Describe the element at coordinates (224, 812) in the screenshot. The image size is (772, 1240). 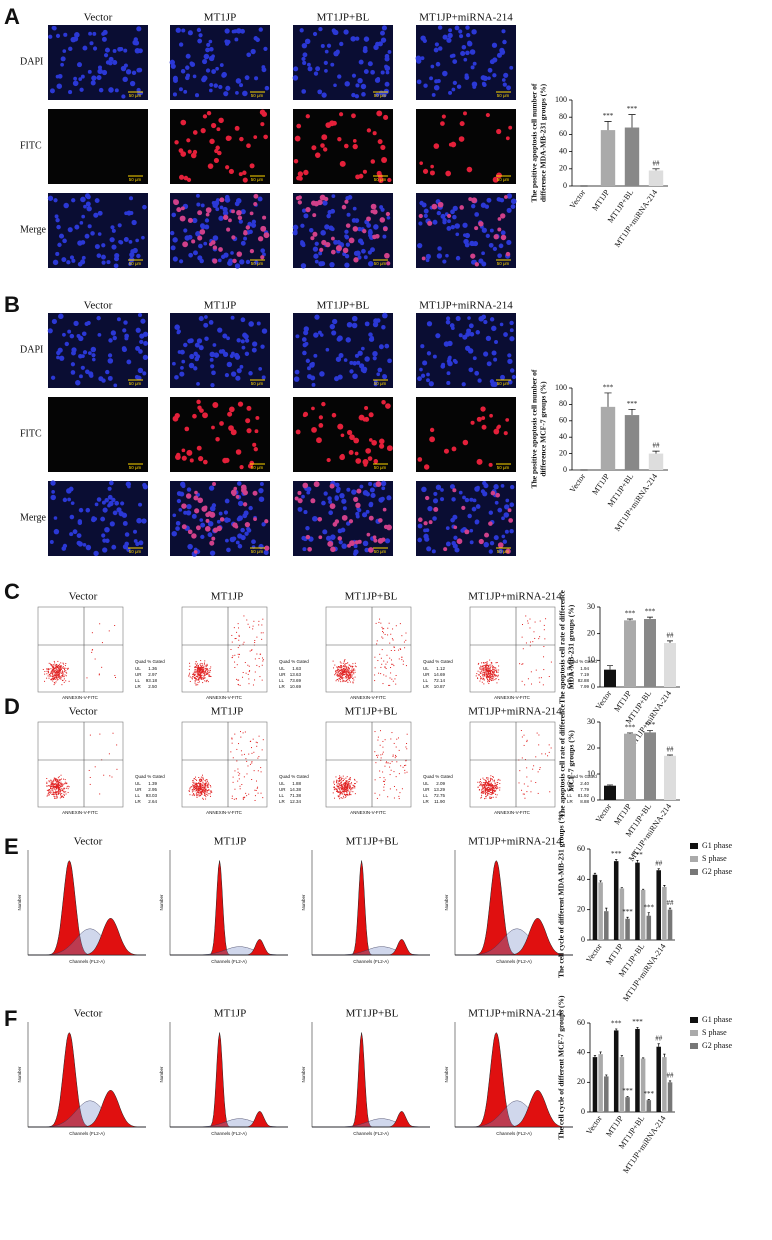
I see `x-axis-title: ANNEXIN-V-FITC` at that location.